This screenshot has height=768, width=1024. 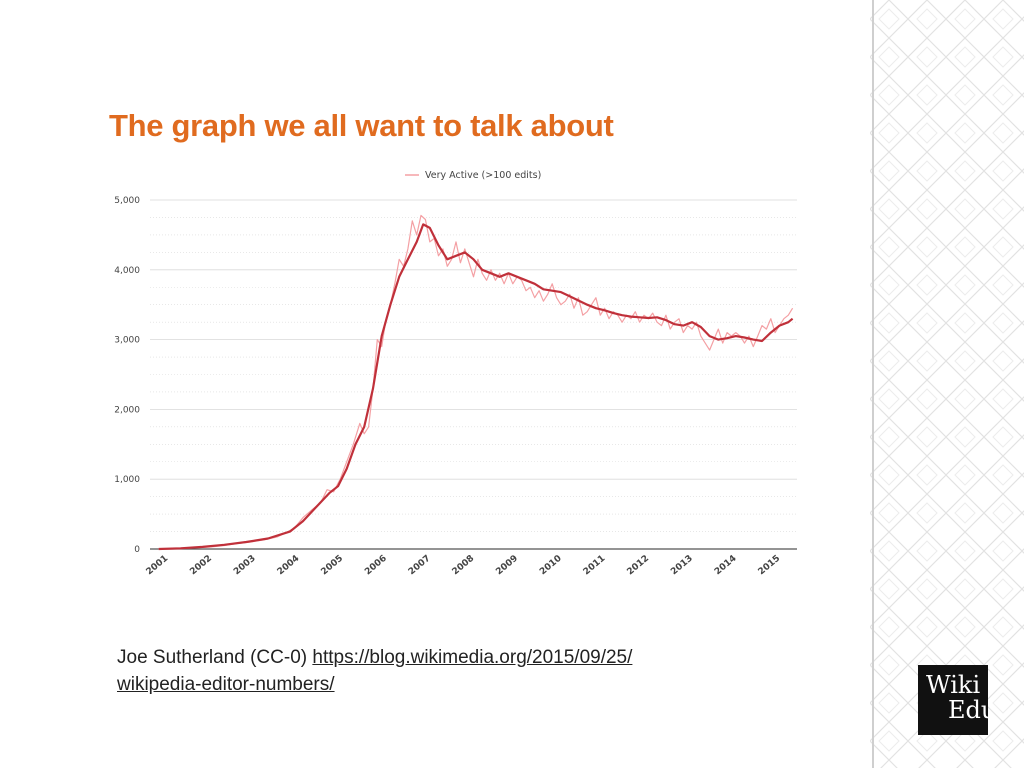 What do you see at coordinates (726, 566) in the screenshot?
I see `x-tick-label: 2014` at bounding box center [726, 566].